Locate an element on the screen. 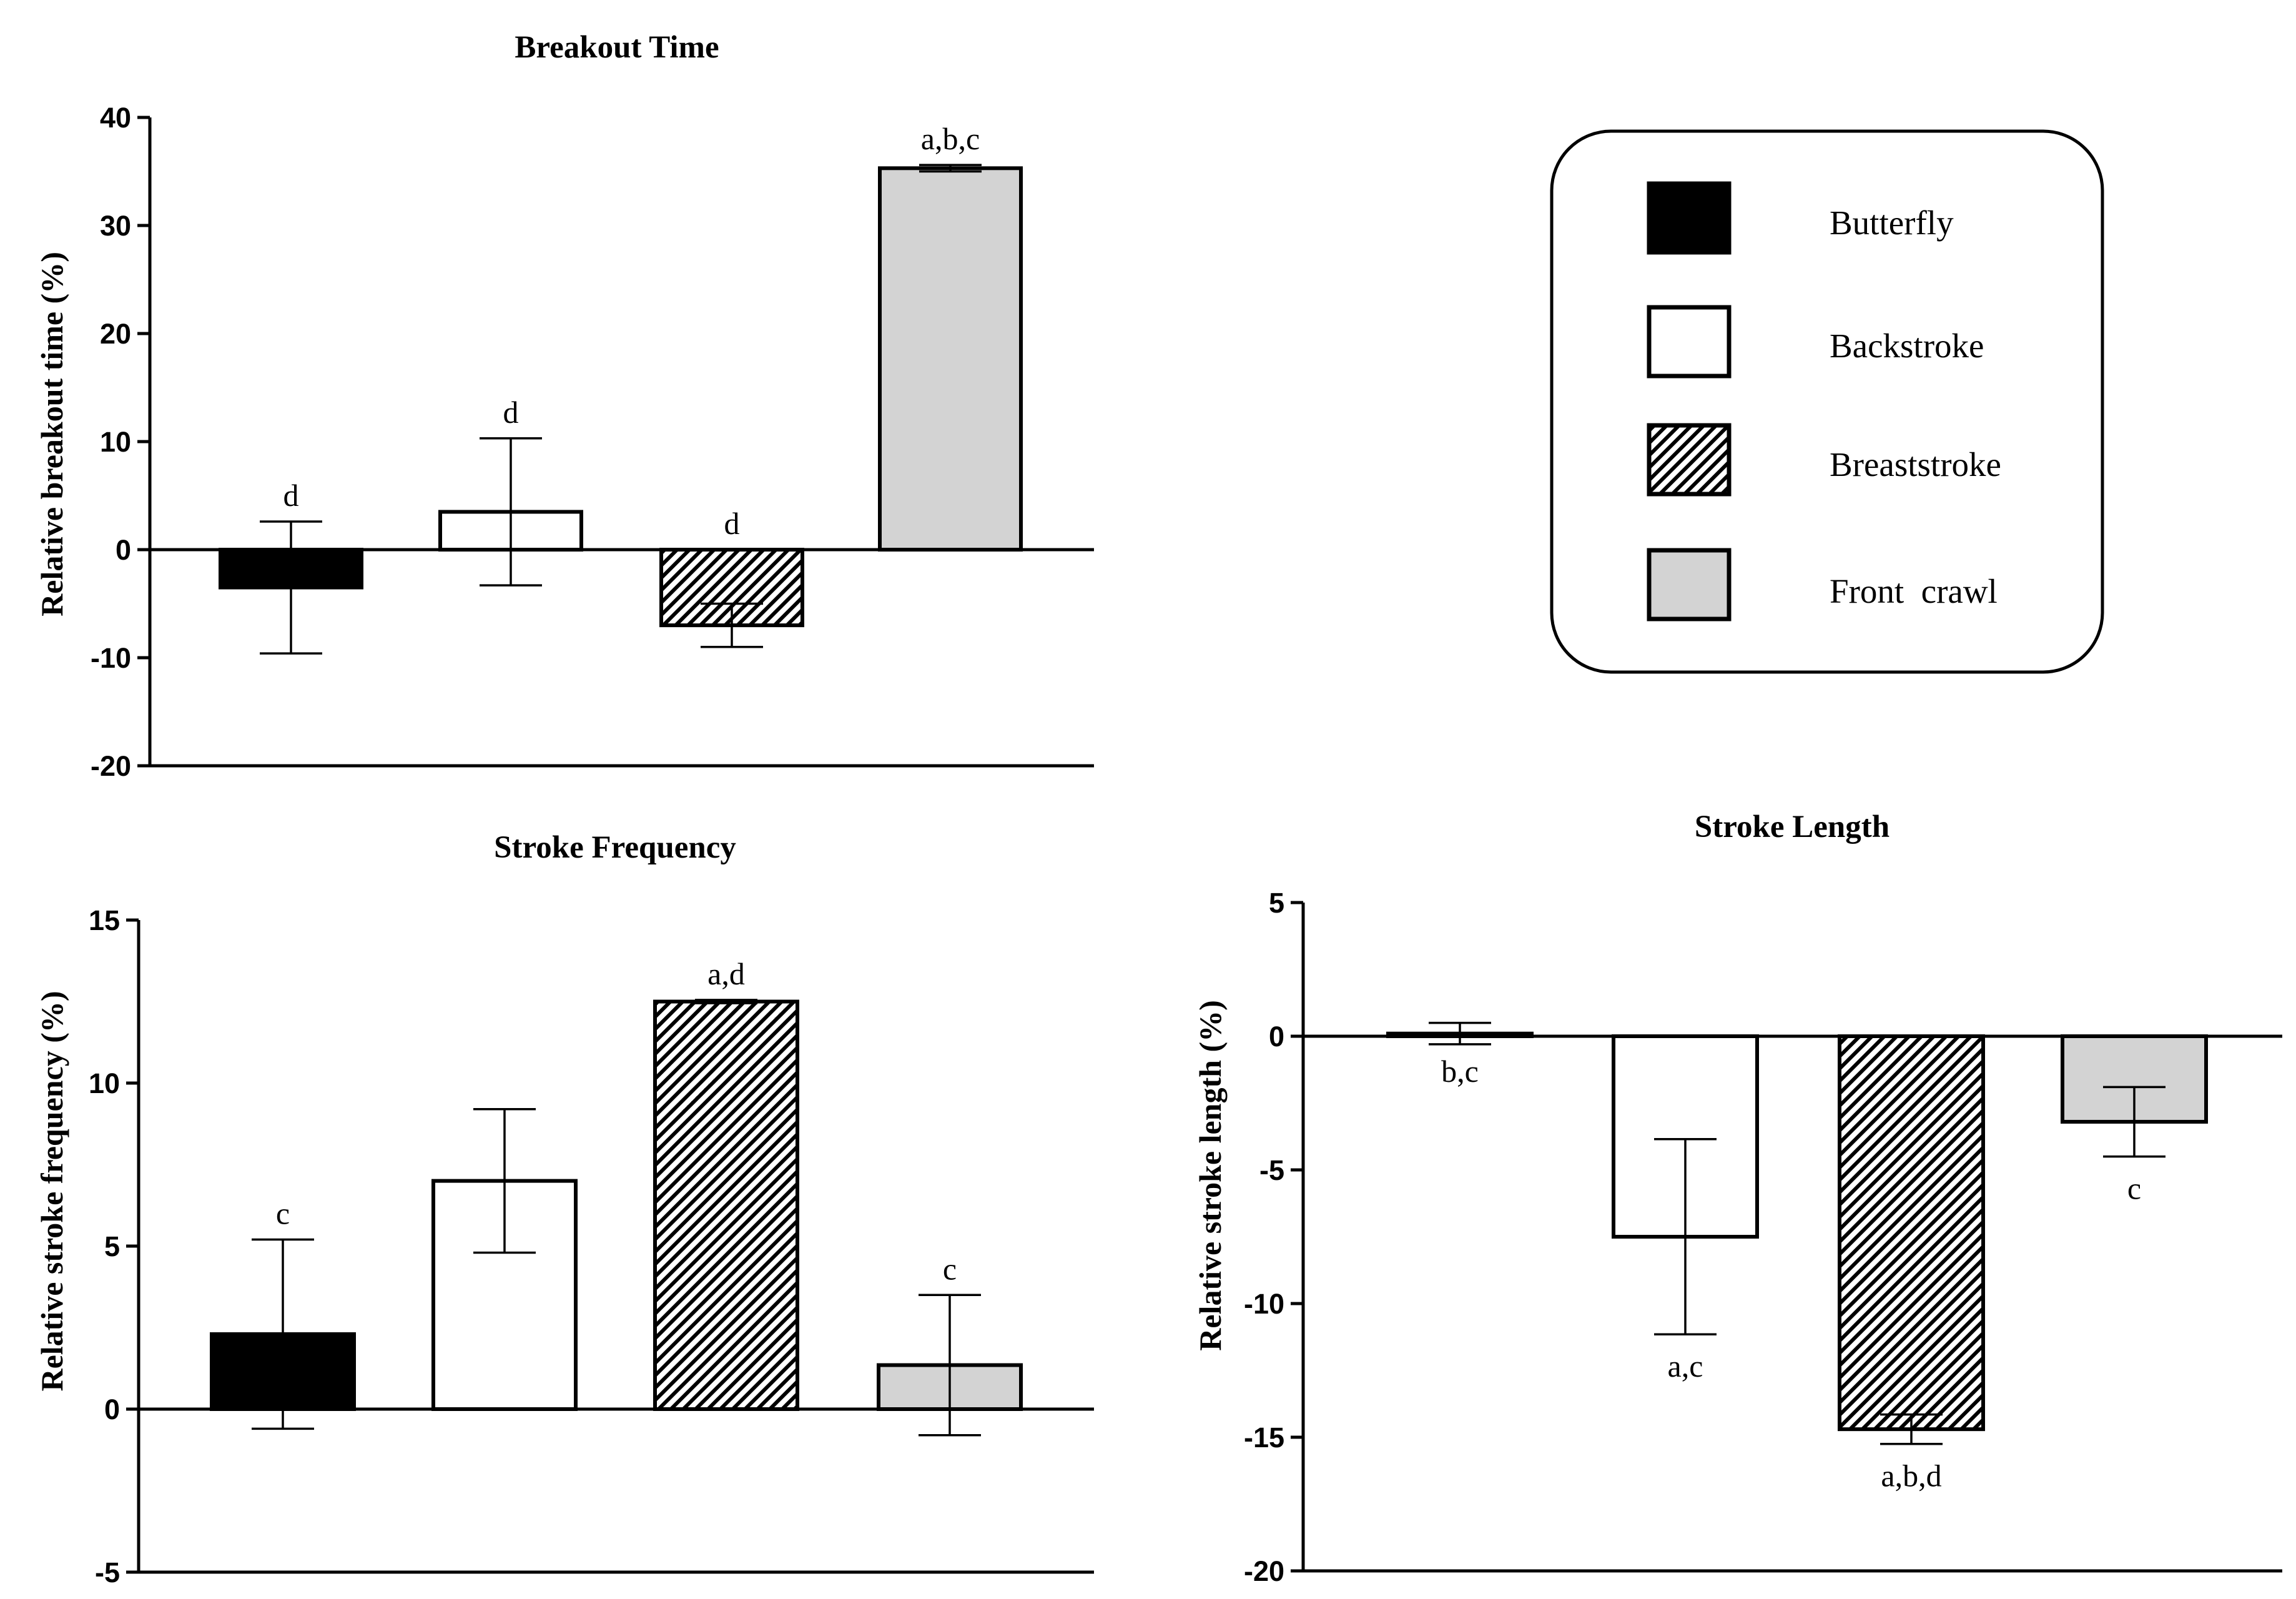 This screenshot has width=2296, height=1599. y-axis-label: Relative stroke length (%) is located at coordinates (1210, 1175).